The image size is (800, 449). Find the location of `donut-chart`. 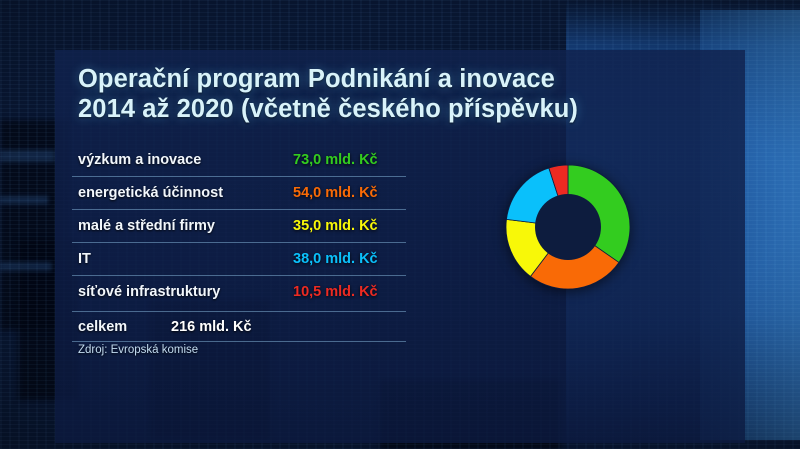

donut-chart is located at coordinates (568, 227).